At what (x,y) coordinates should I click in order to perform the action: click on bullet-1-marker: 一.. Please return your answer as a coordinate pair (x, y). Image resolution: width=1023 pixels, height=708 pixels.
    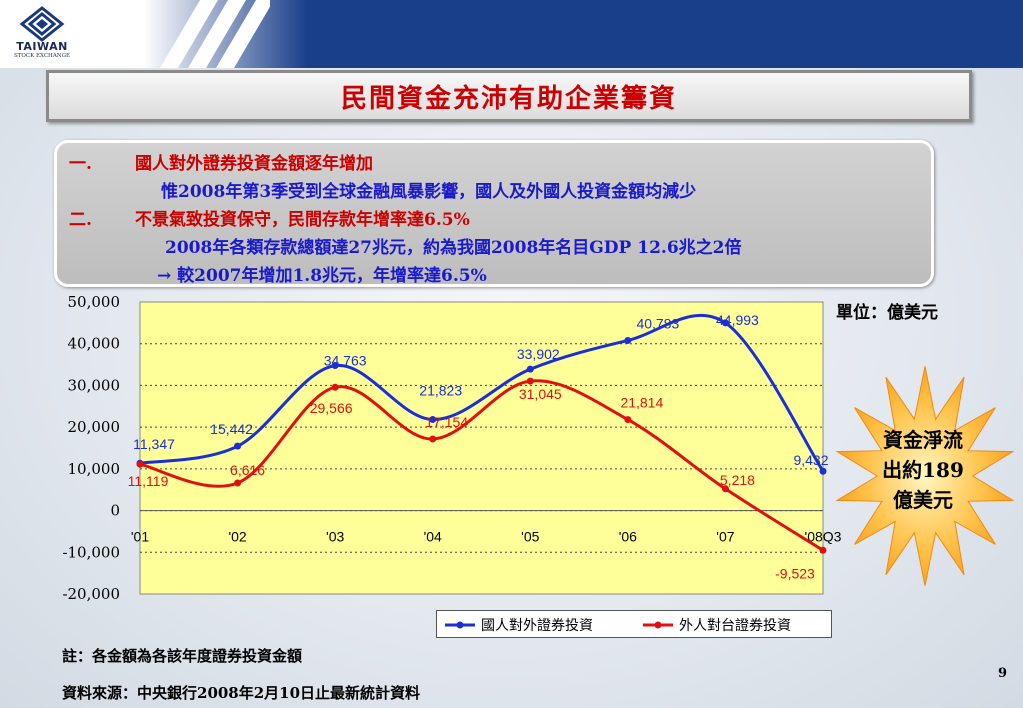
    Looking at the image, I should click on (80, 164).